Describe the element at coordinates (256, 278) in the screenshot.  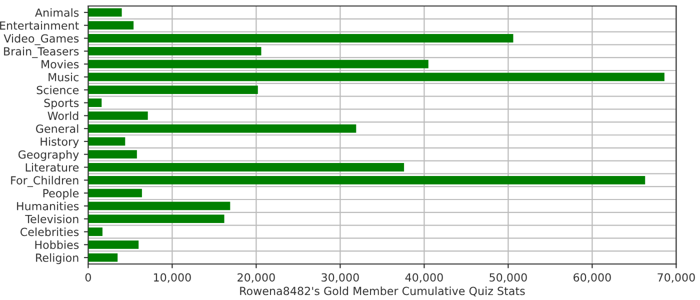
I see `x-tick-label: 20,000` at that location.